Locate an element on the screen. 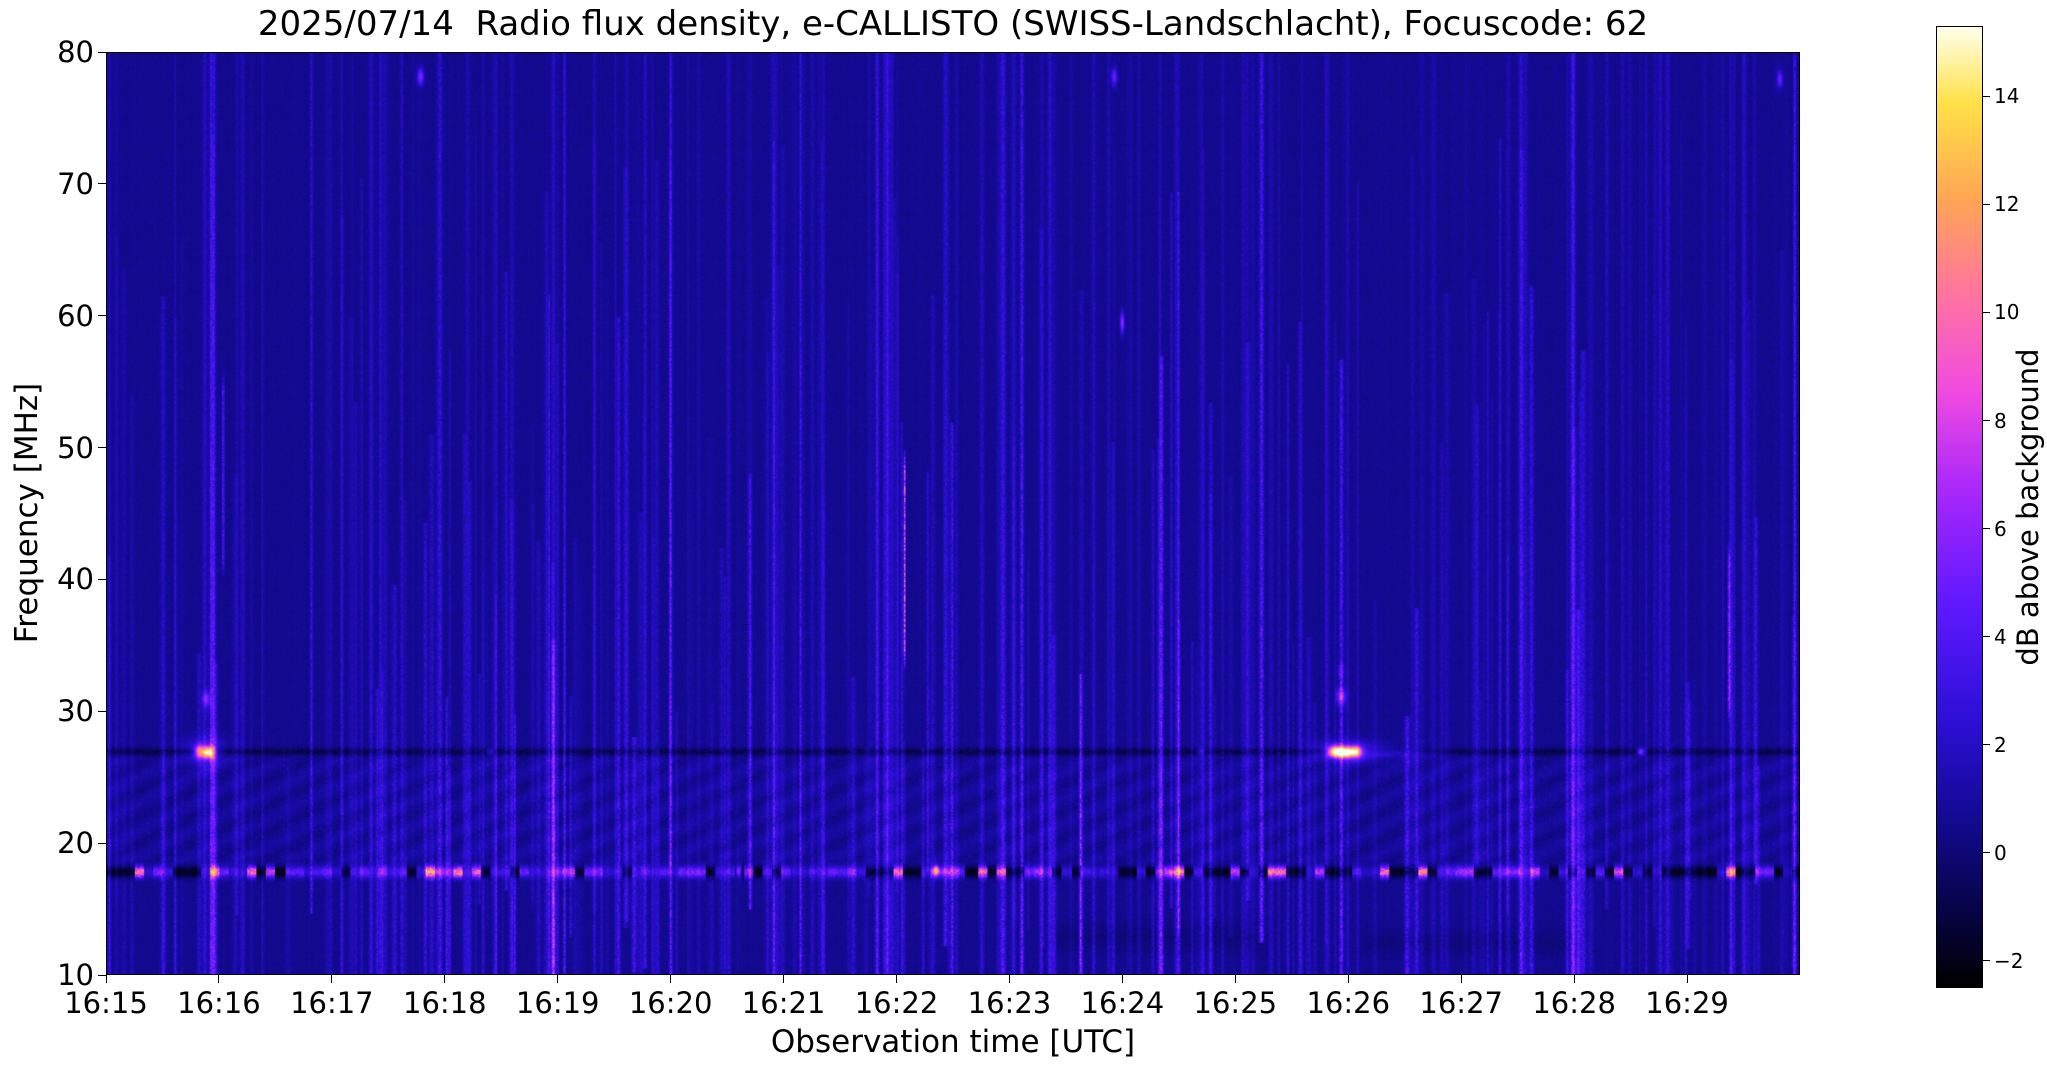 The height and width of the screenshot is (1067, 2047). y-tick-label: 70 is located at coordinates (75, 183).